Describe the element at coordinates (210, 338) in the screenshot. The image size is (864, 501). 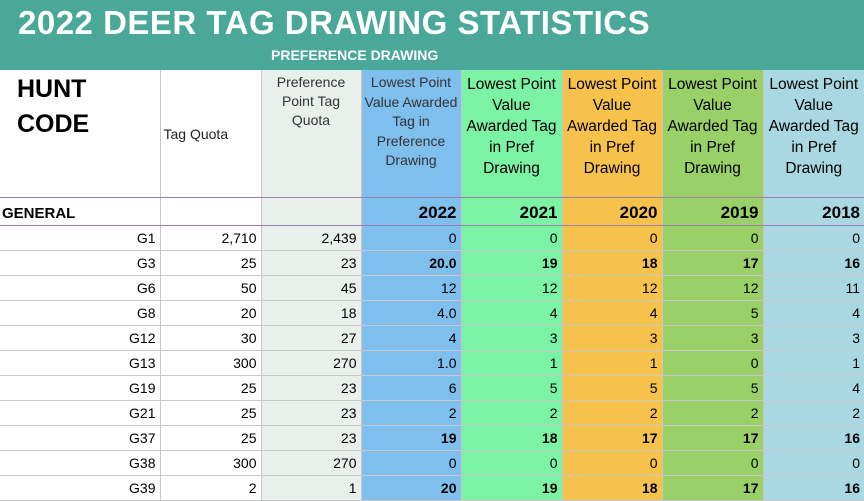
I see `tag-quota-cell: 30` at that location.